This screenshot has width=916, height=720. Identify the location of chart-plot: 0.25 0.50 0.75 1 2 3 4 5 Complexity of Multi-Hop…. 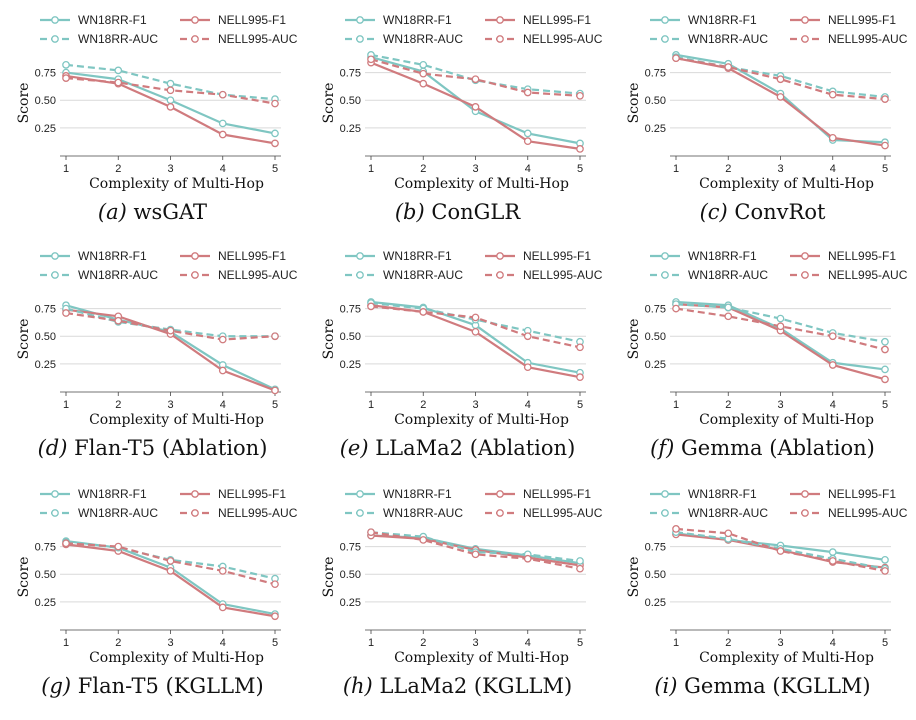
(767, 102).